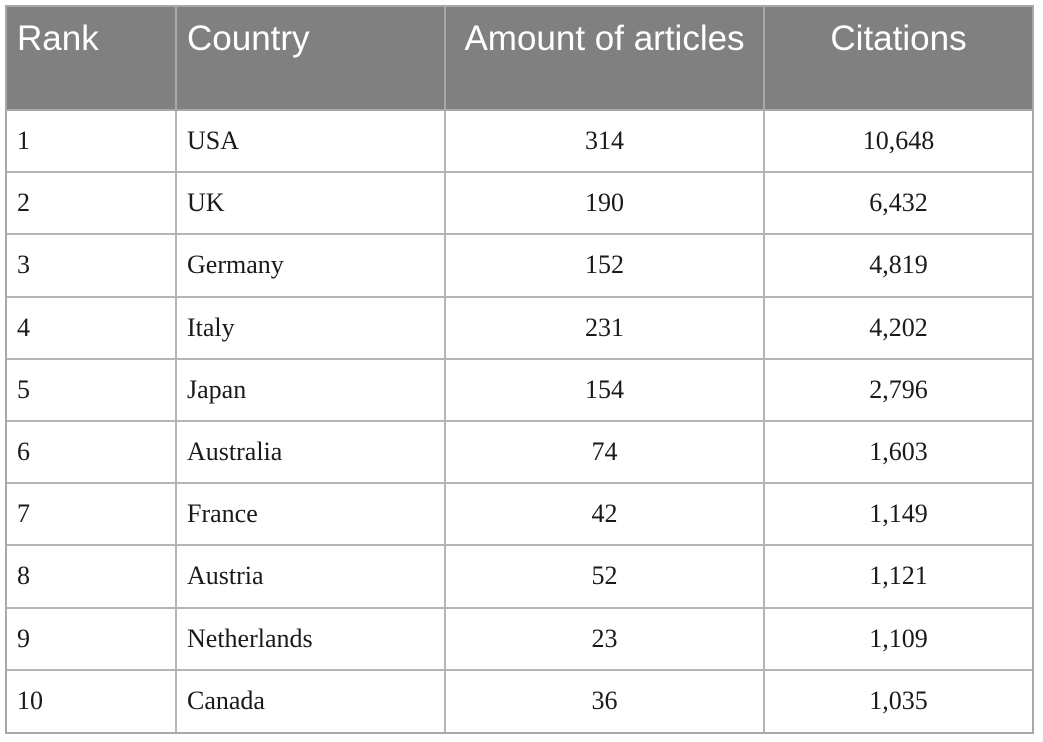  I want to click on cell-country: Netherlands, so click(311, 639).